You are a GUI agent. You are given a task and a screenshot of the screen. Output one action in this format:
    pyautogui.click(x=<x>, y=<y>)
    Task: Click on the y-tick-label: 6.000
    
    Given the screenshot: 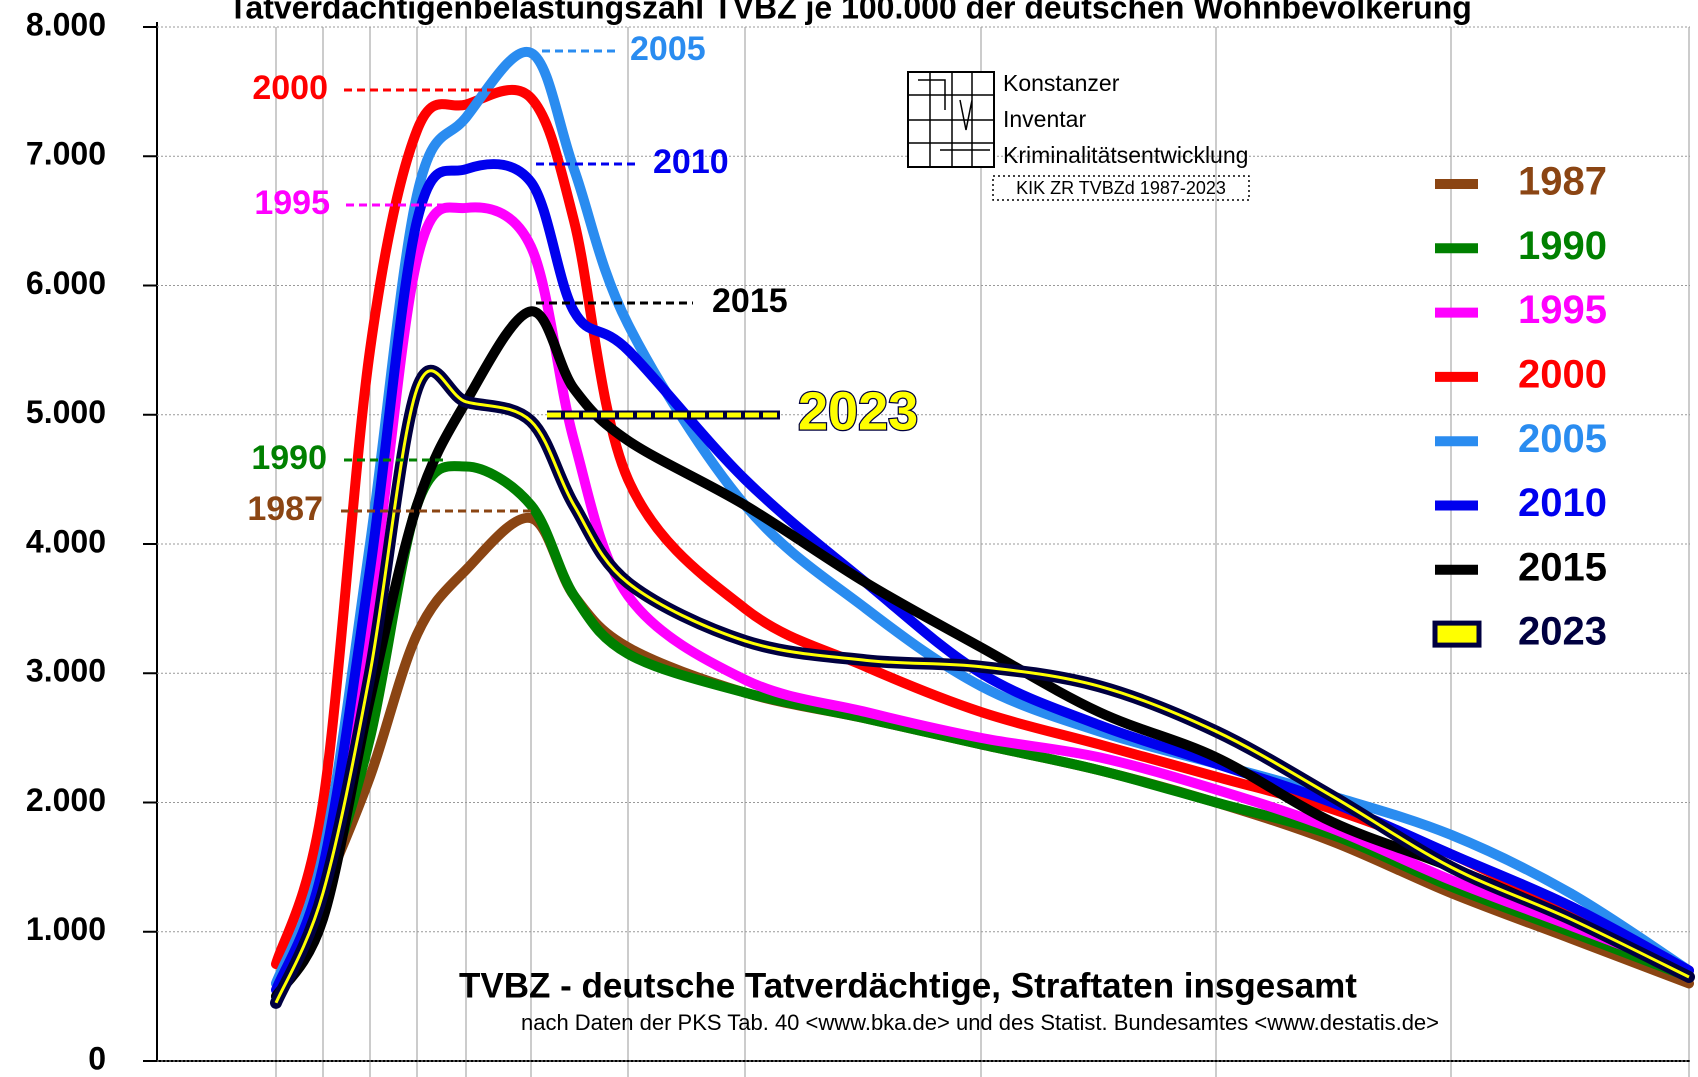 What is the action you would take?
    pyautogui.click(x=66, y=283)
    